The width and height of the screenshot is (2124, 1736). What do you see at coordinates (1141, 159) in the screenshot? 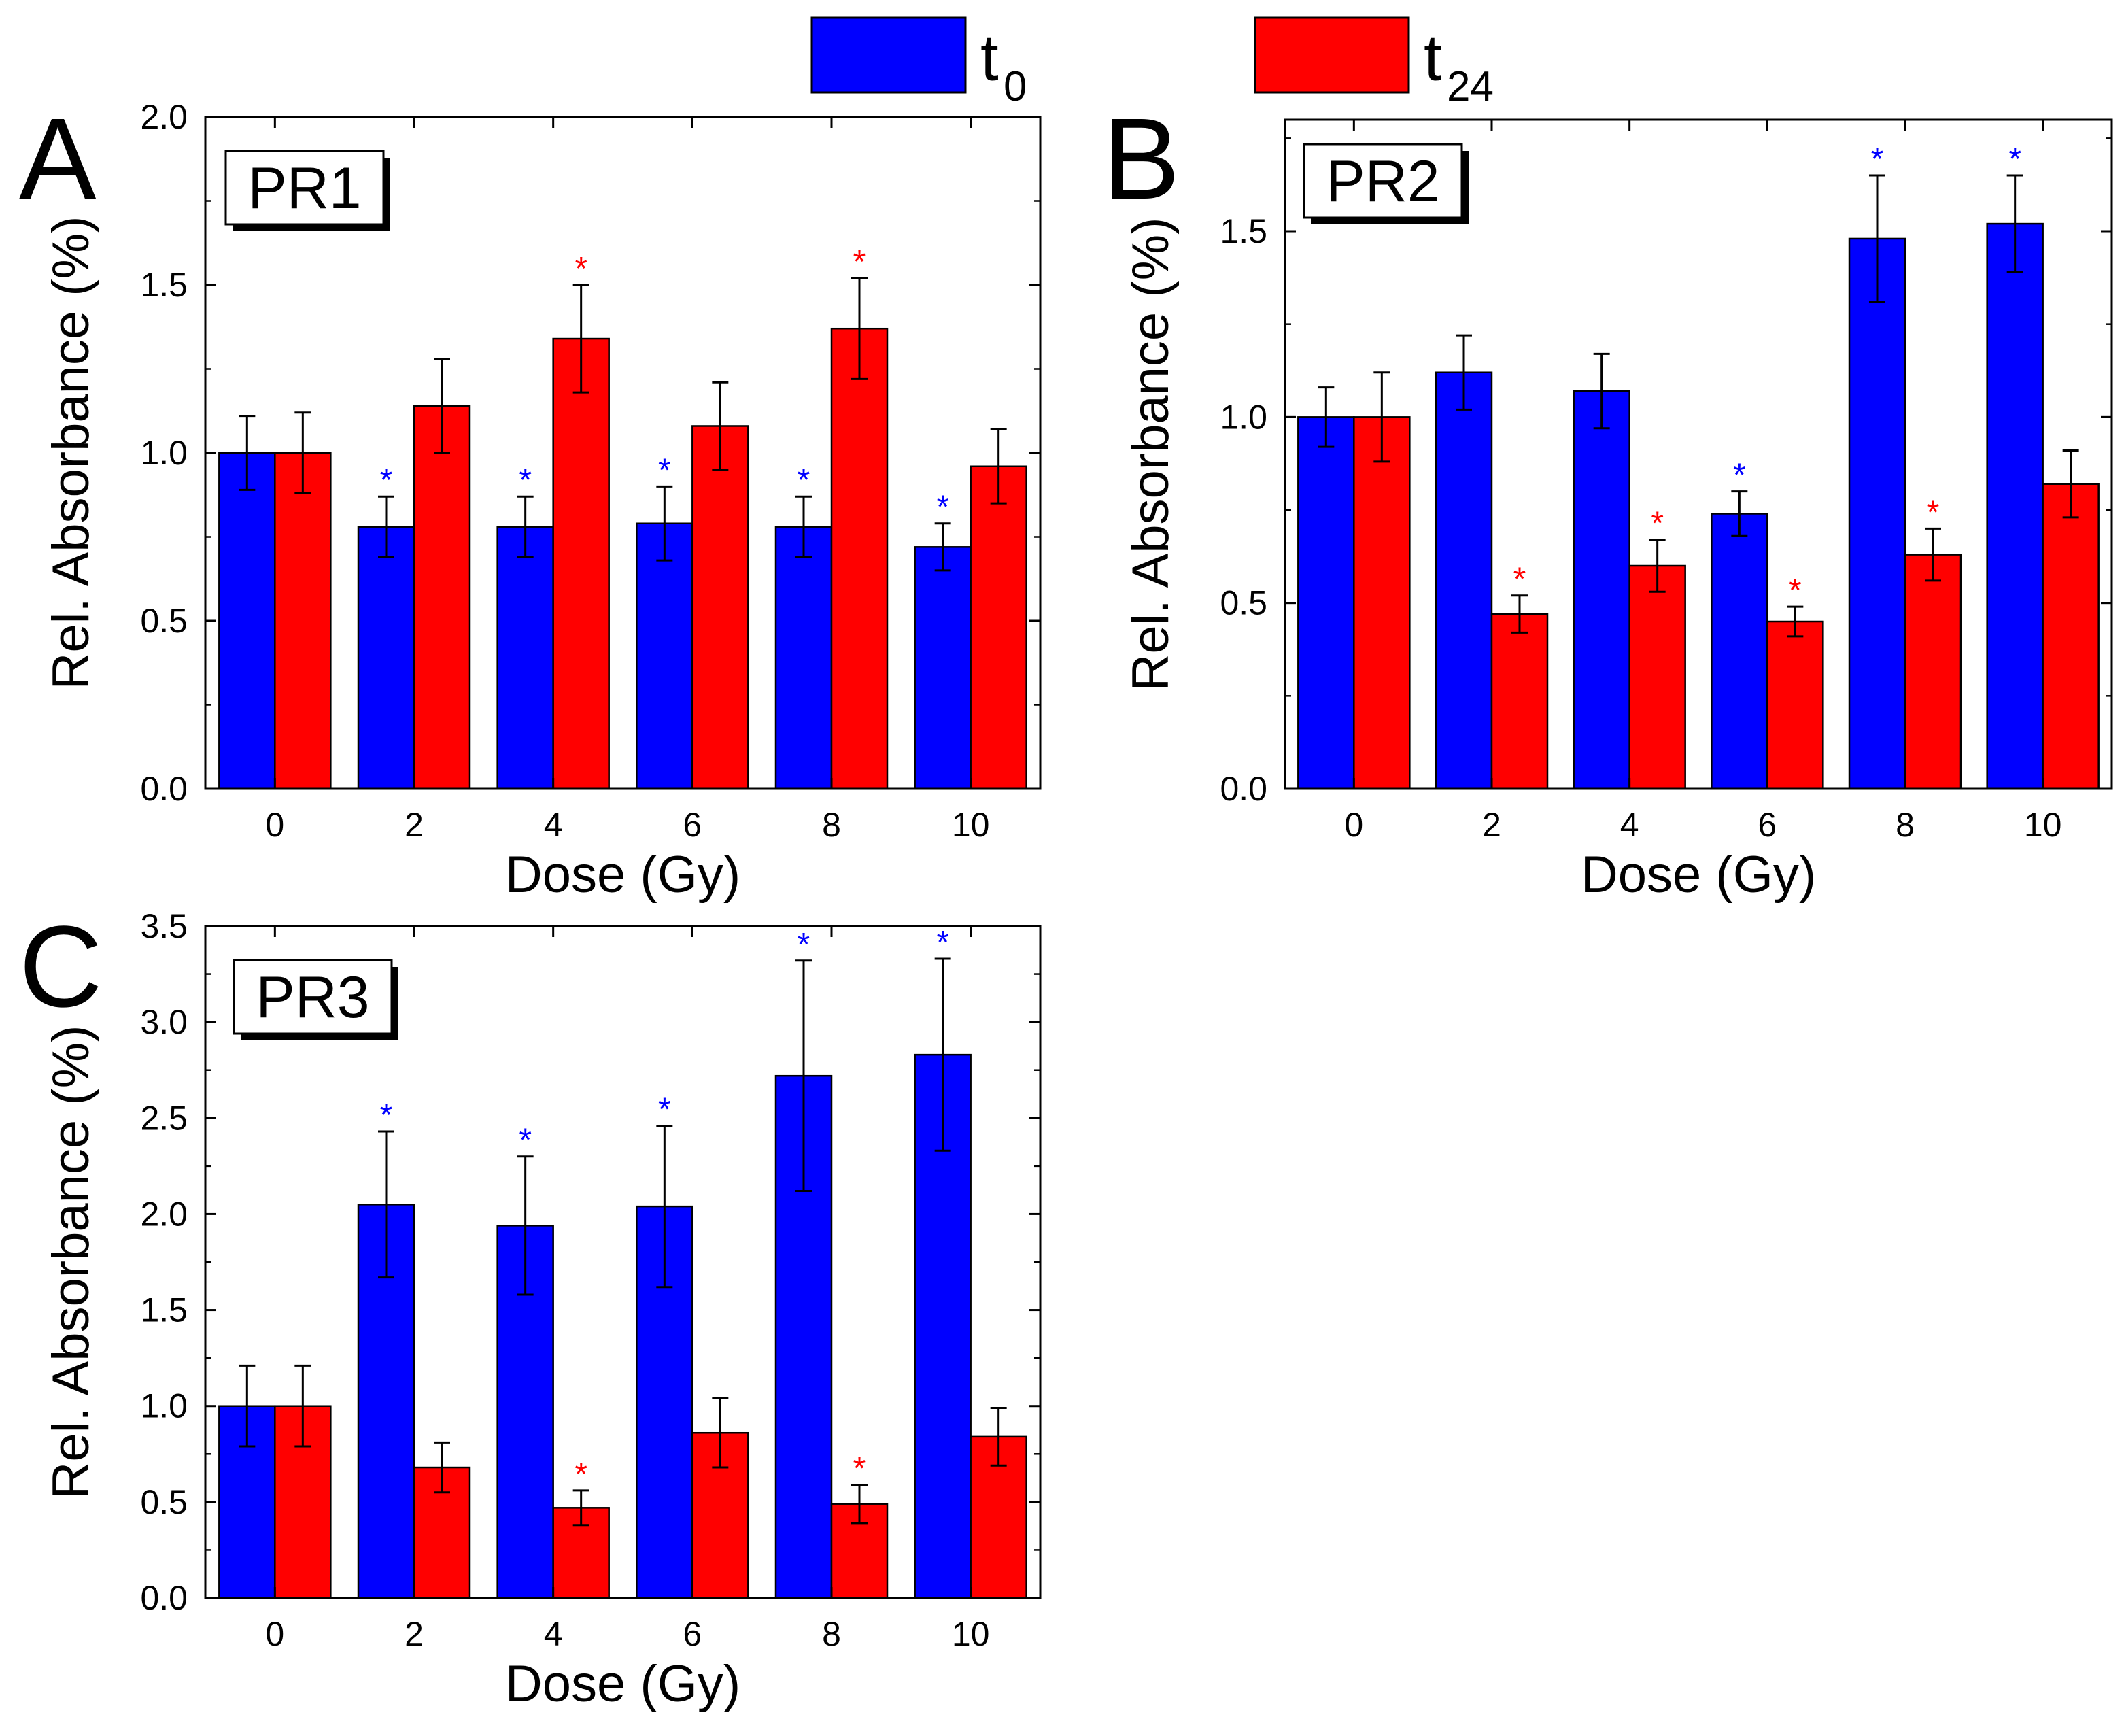
I see `panel-letter: B` at bounding box center [1141, 159].